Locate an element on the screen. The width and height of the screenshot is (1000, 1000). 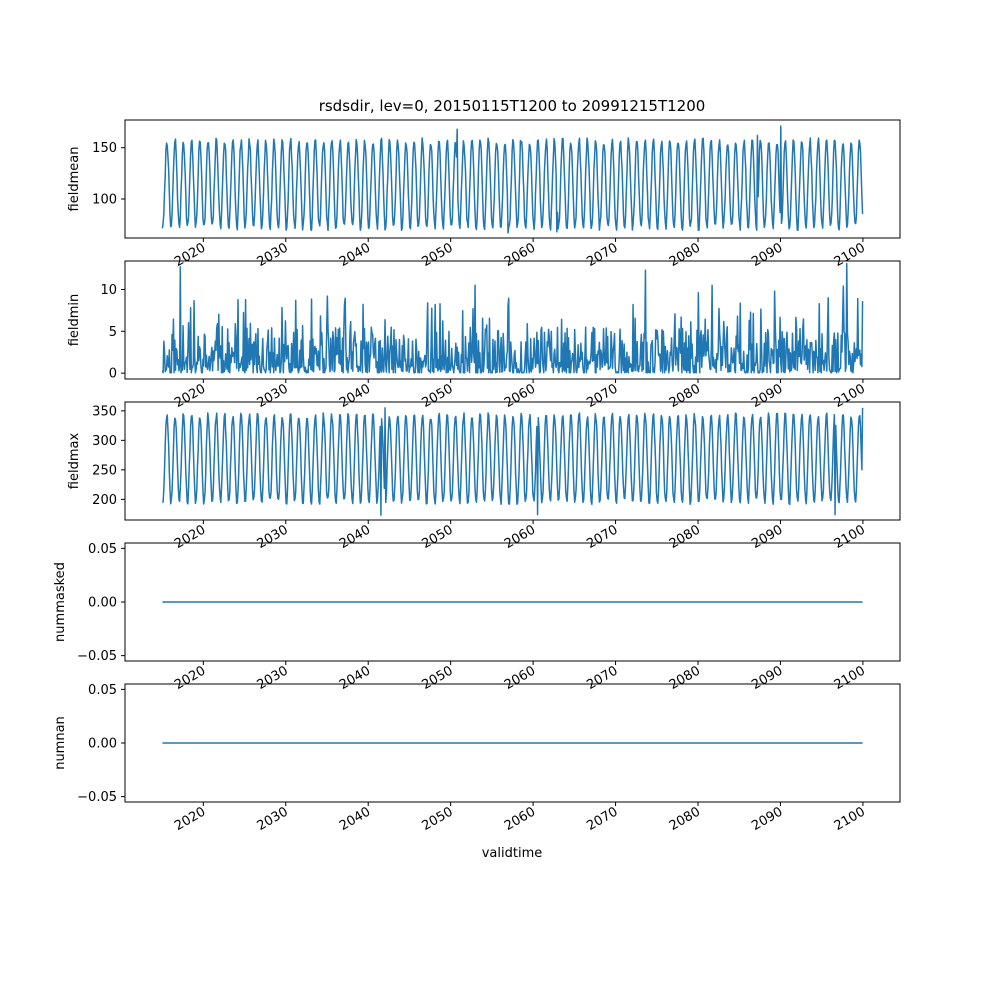
y-axis-label-fieldmin: fieldmin is located at coordinates (74, 320).